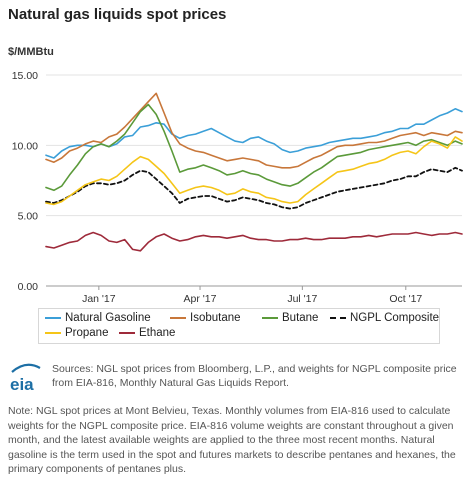 The width and height of the screenshot is (469, 482). What do you see at coordinates (254, 241) in the screenshot?
I see `series-line-ethane` at bounding box center [254, 241].